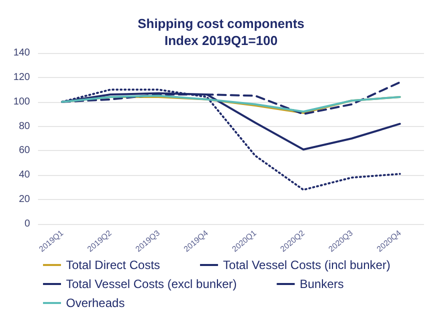 This screenshot has height=320, width=442. What do you see at coordinates (221, 40) in the screenshot?
I see `chart-subtitle: Index 2019Q1=100` at bounding box center [221, 40].